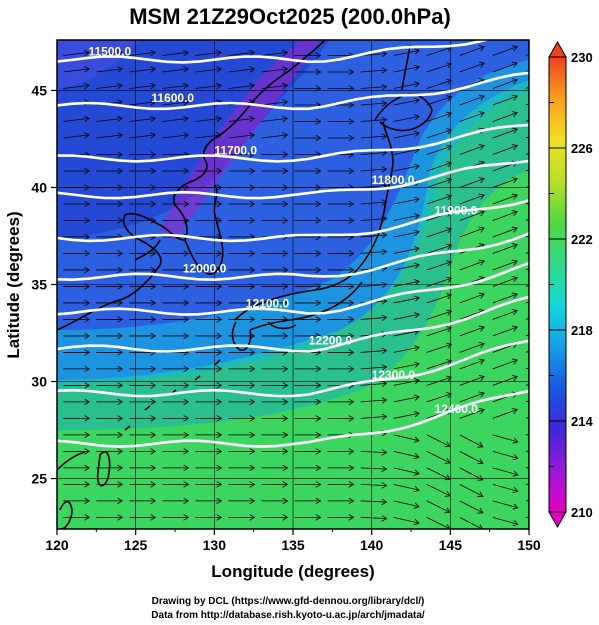 This screenshot has height=625, width=599. I want to click on sakhalin, so click(406, 67).